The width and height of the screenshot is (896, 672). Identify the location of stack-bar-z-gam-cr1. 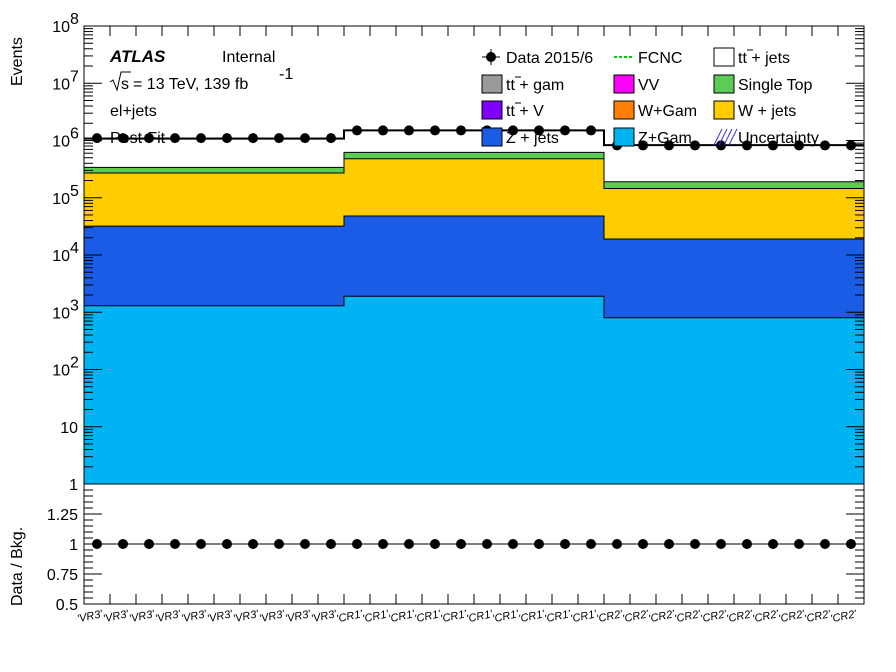
(474, 390).